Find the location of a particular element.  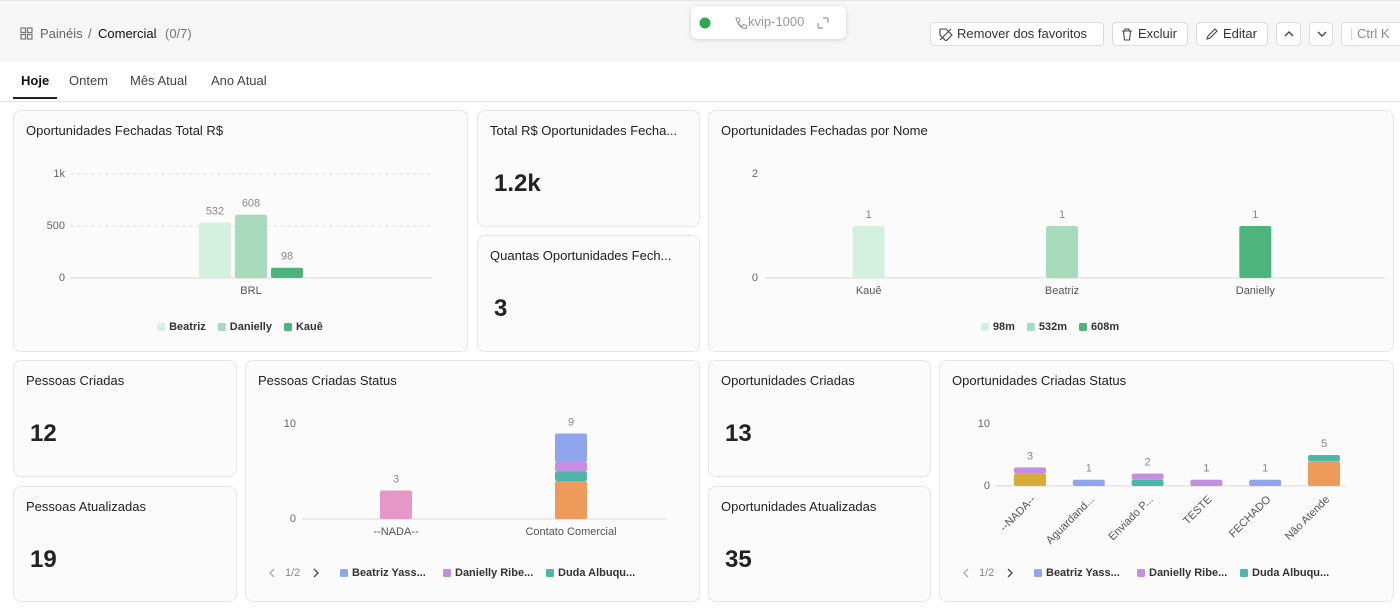

chevron-down is located at coordinates (1322, 34).